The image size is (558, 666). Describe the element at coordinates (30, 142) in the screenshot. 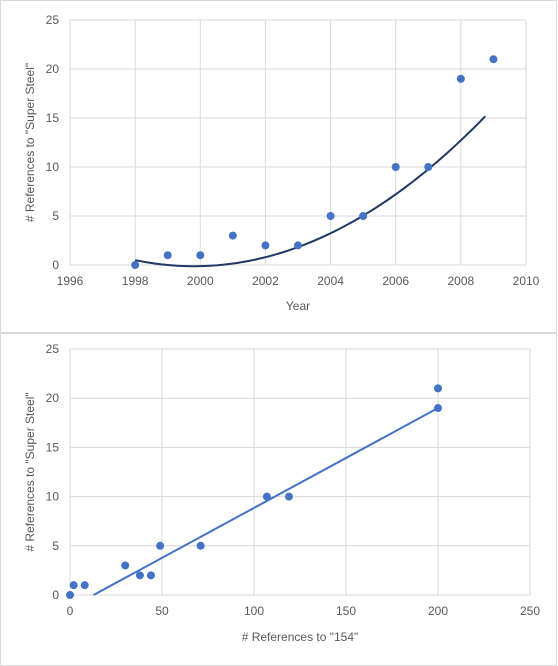

I see `chart-1-y-axis-title: # References to "Super Steel"` at that location.